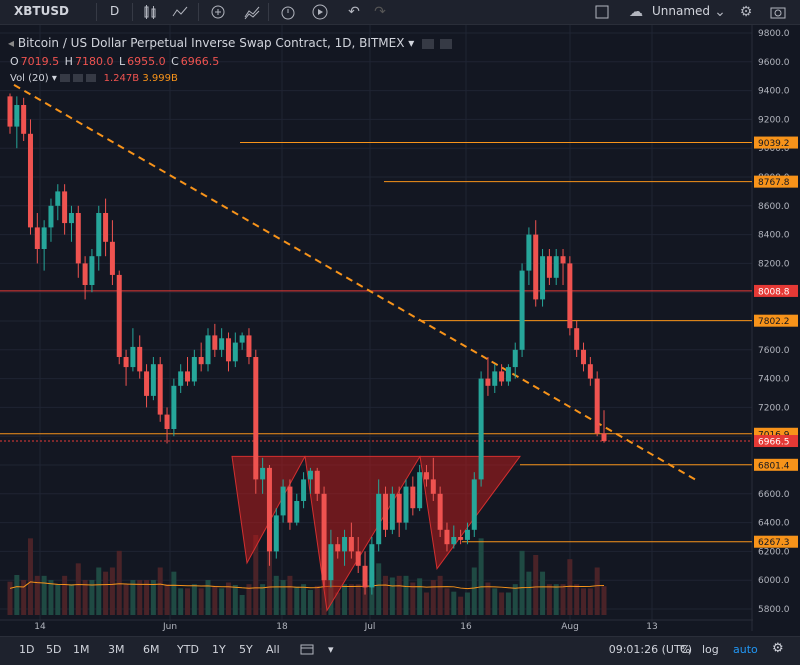  Describe the element at coordinates (307, 649) in the screenshot. I see `goto-date-icon` at that location.